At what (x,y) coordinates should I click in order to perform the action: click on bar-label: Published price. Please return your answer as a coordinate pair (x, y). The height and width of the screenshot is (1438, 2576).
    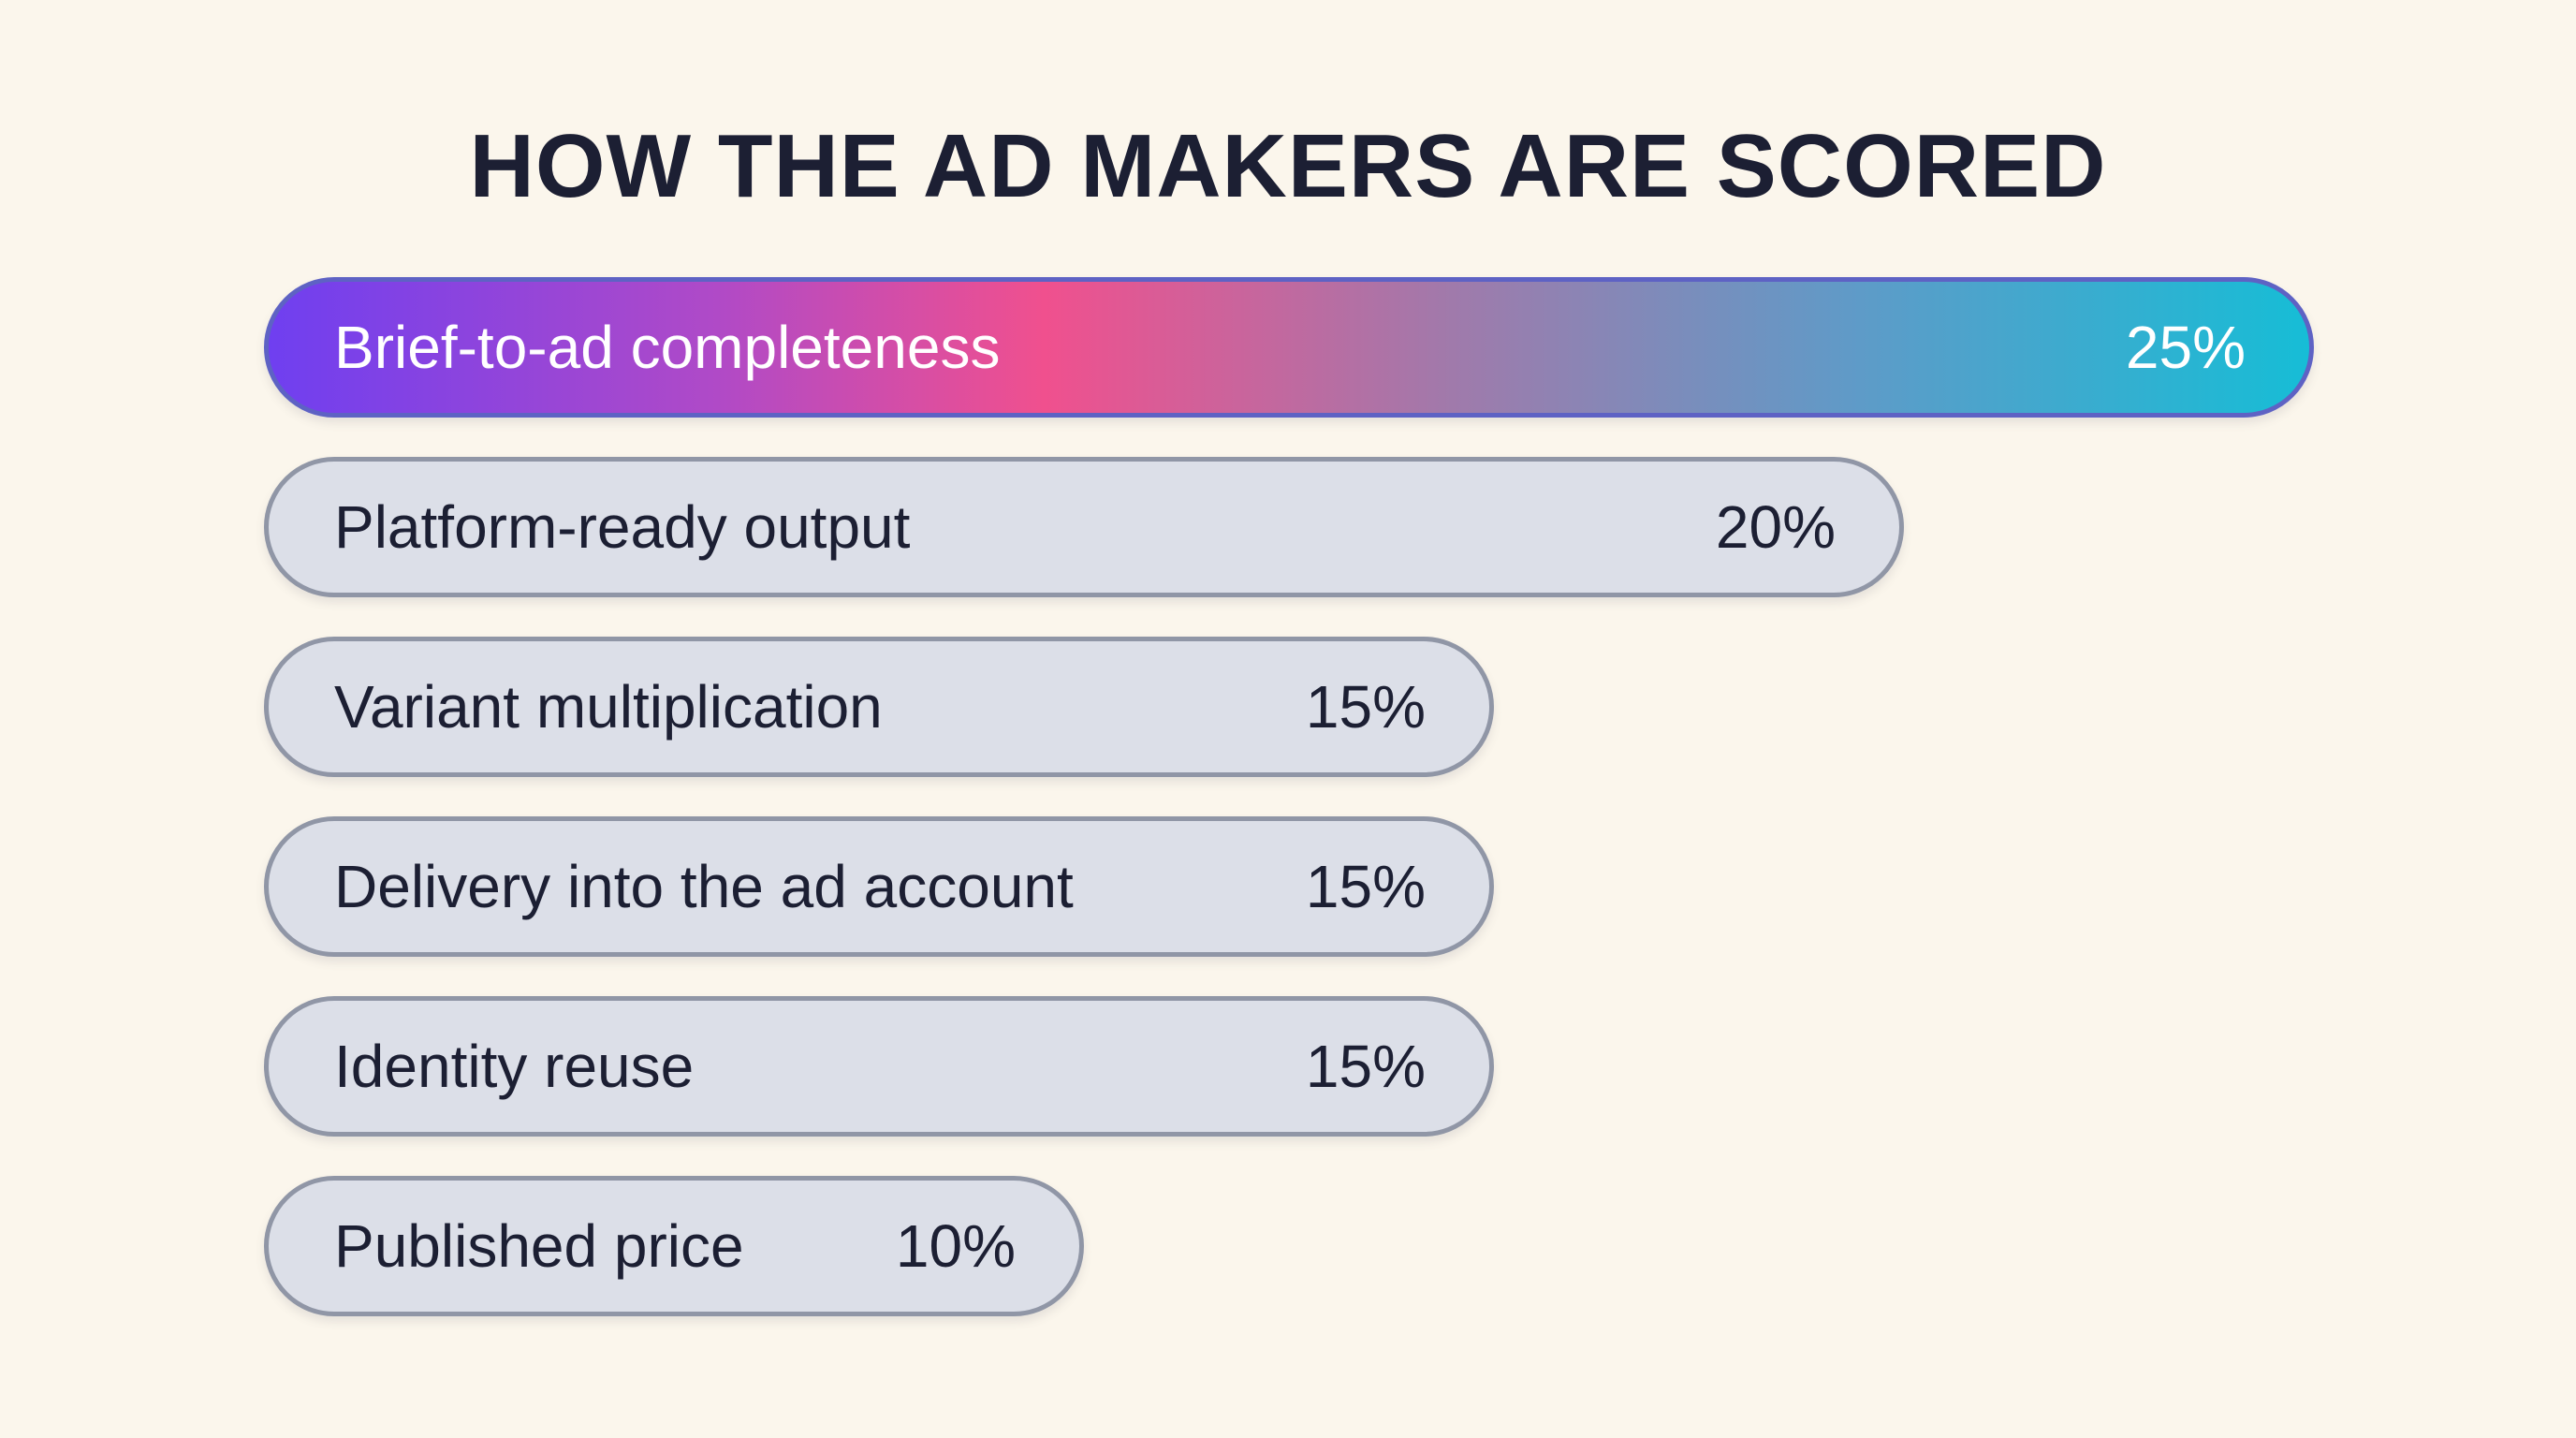
    Looking at the image, I should click on (539, 1246).